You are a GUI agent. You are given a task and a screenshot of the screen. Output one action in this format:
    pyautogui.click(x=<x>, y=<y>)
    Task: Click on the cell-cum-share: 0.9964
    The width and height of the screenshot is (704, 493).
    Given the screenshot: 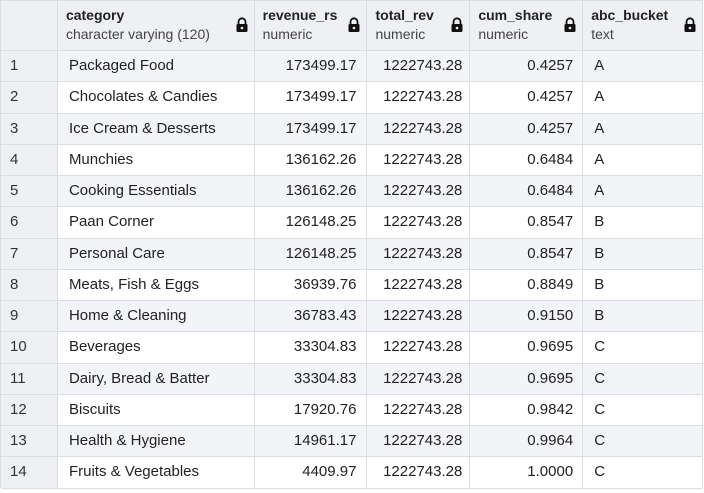 What is the action you would take?
    pyautogui.click(x=527, y=442)
    